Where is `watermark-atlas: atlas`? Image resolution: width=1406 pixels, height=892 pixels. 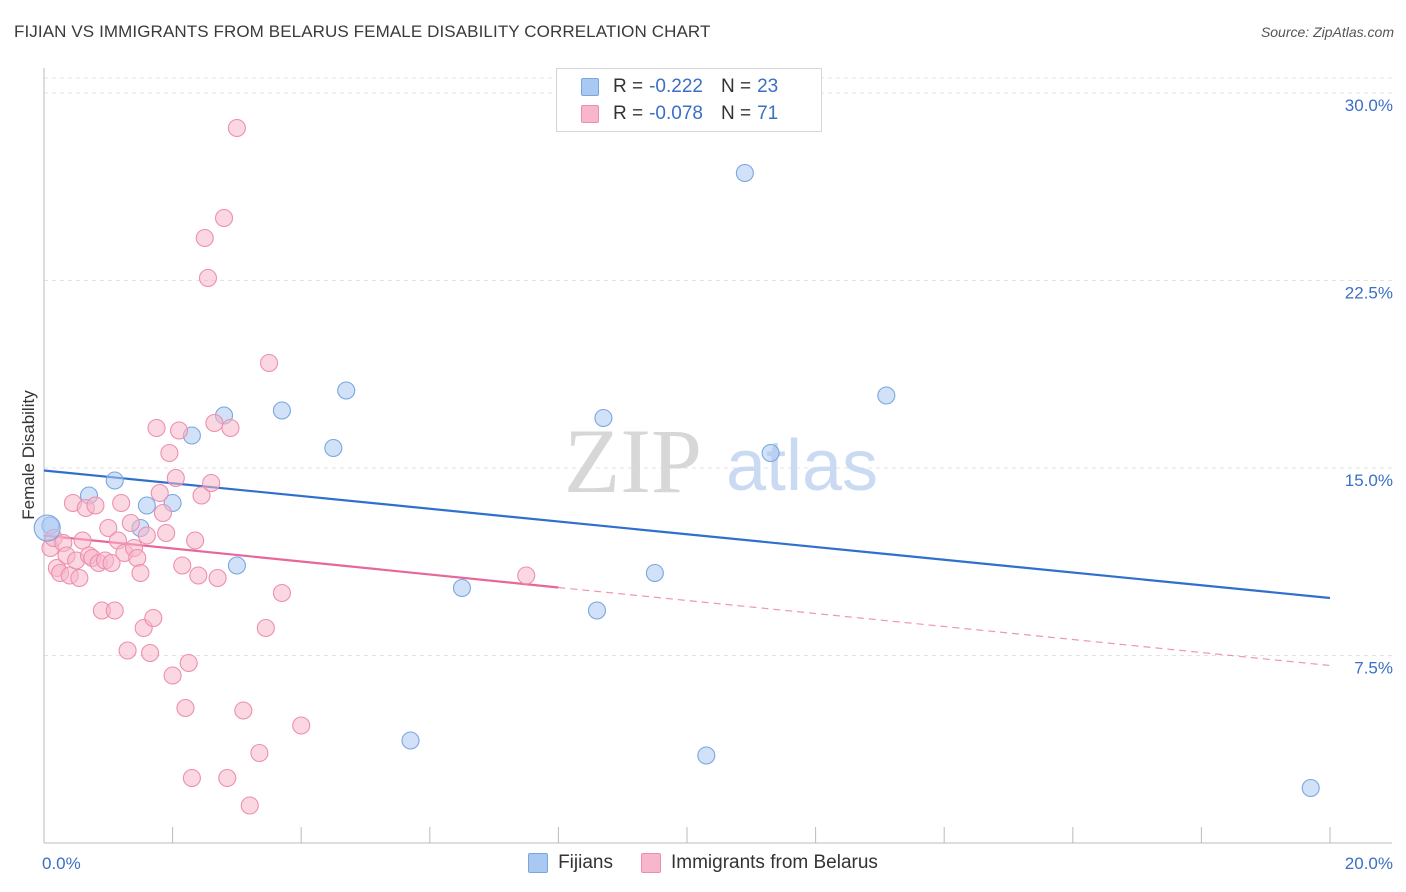 watermark-atlas: atlas is located at coordinates (802, 466).